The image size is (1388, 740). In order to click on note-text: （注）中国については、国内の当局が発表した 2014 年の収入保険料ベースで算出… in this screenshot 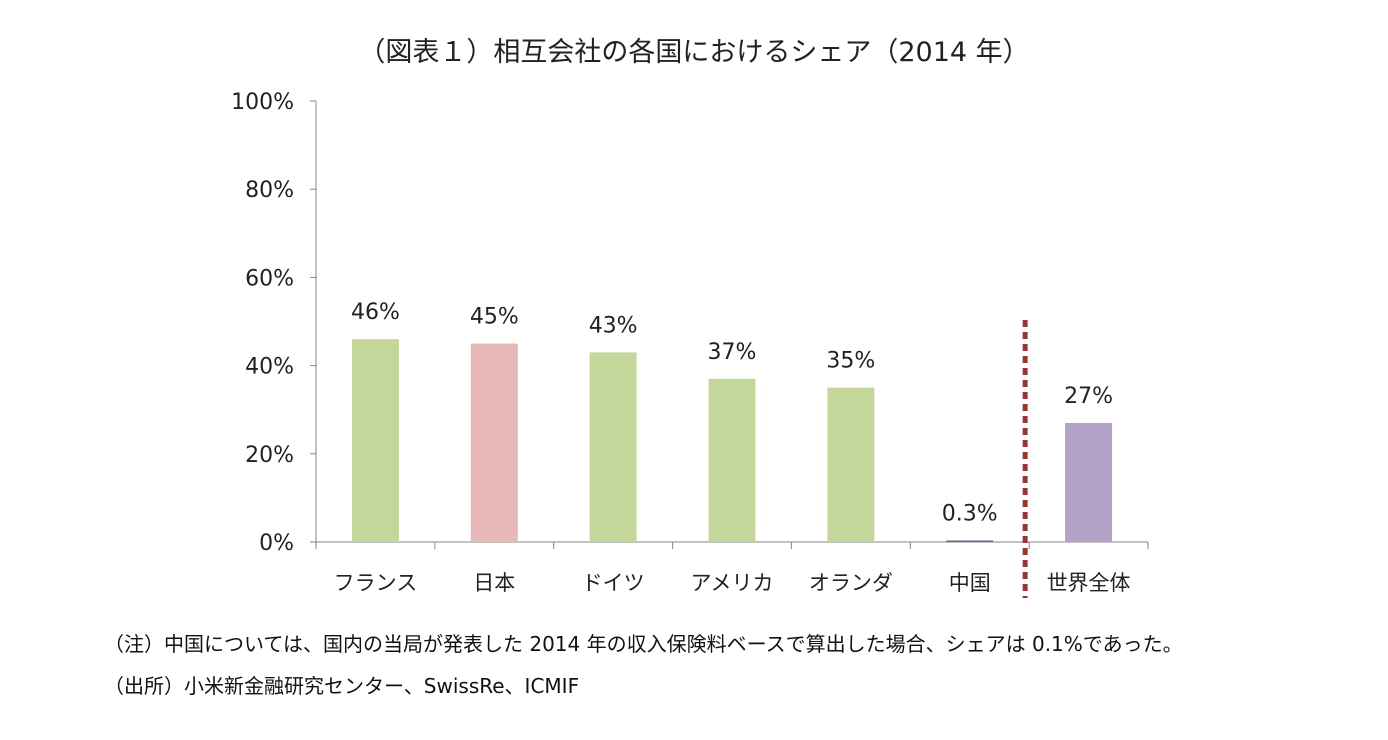, I will do `click(643, 644)`.